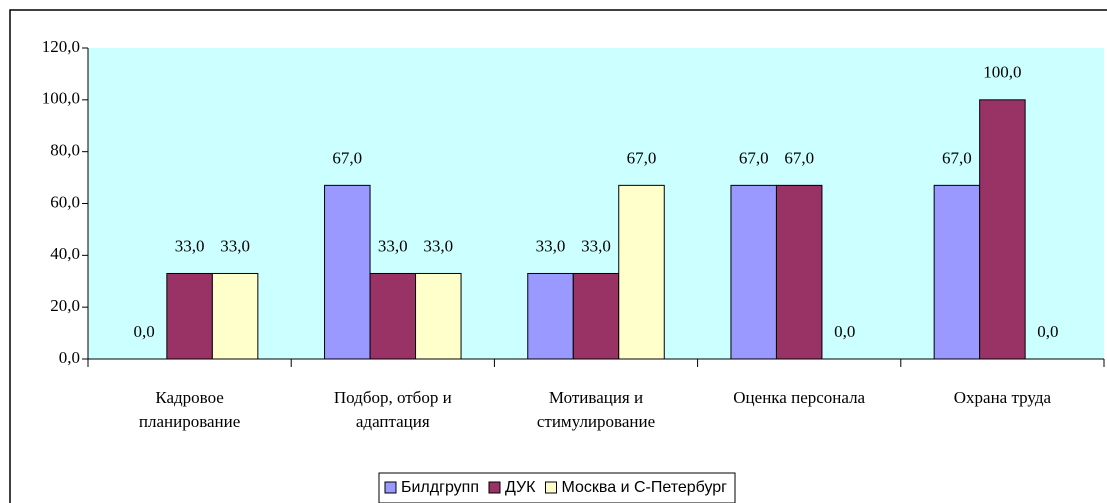 This screenshot has height=503, width=1107. I want to click on x-tick-label: Оценка персонала, so click(799, 397).